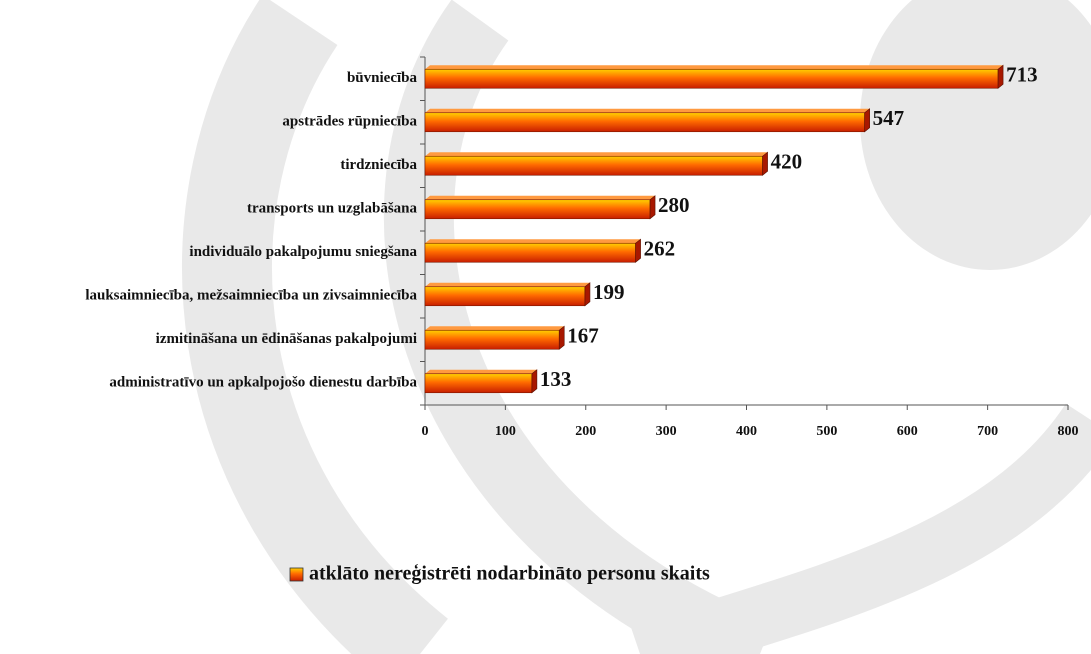 The height and width of the screenshot is (654, 1091). What do you see at coordinates (556, 379) in the screenshot?
I see `data-label: 133` at bounding box center [556, 379].